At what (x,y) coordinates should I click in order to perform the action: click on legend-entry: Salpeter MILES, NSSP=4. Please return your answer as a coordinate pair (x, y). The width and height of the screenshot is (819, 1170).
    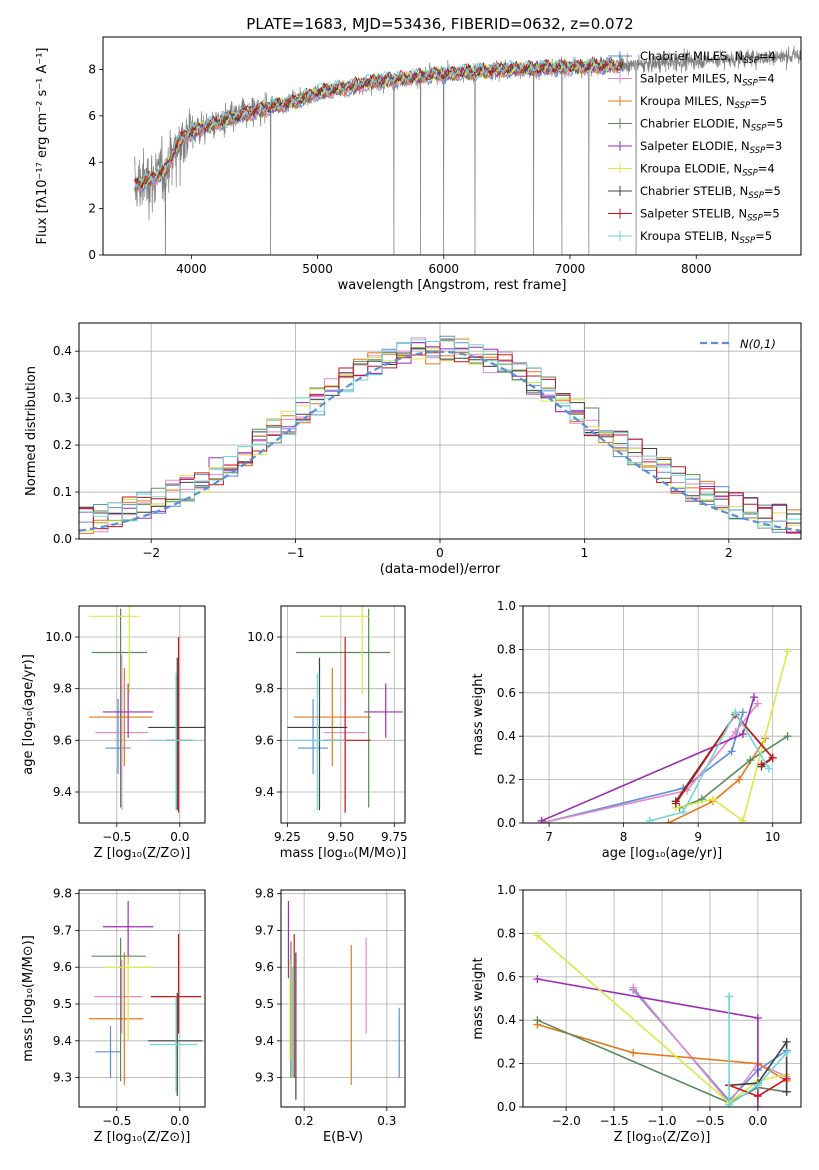
    Looking at the image, I should click on (707, 80).